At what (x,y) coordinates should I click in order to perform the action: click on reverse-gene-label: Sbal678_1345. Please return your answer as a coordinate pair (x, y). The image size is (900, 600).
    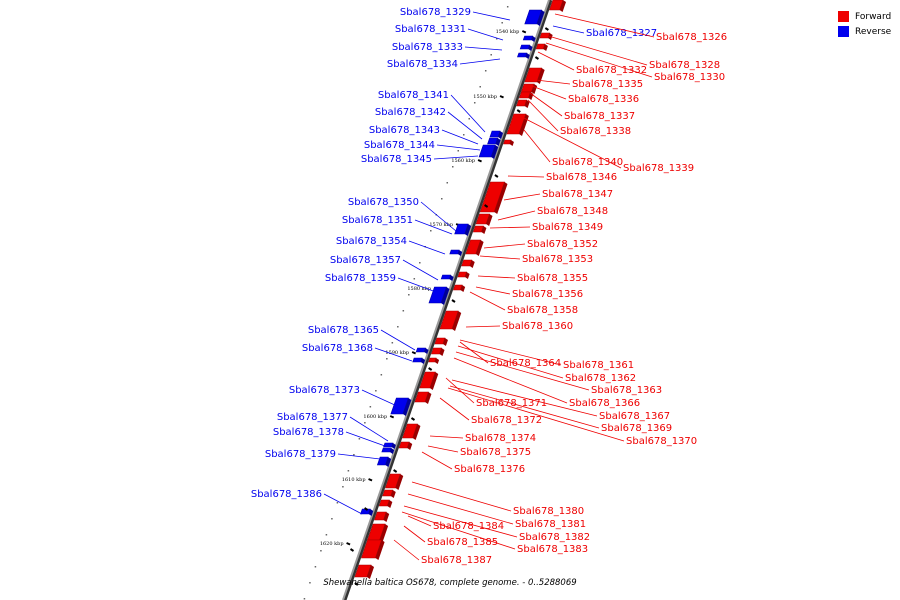
    Looking at the image, I should click on (396, 159).